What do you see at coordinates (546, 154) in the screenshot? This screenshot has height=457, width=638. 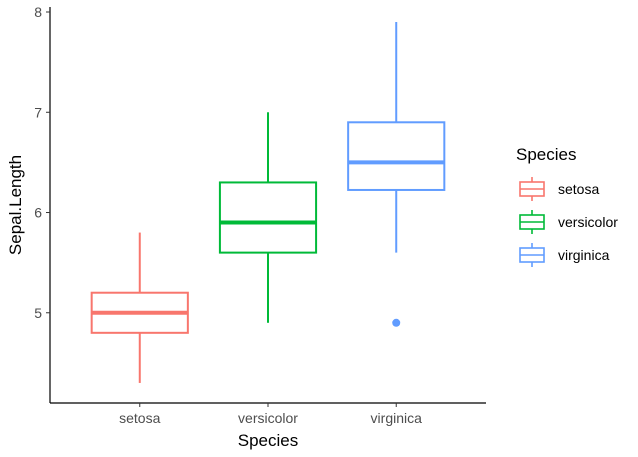 I see `legend-title: Species` at bounding box center [546, 154].